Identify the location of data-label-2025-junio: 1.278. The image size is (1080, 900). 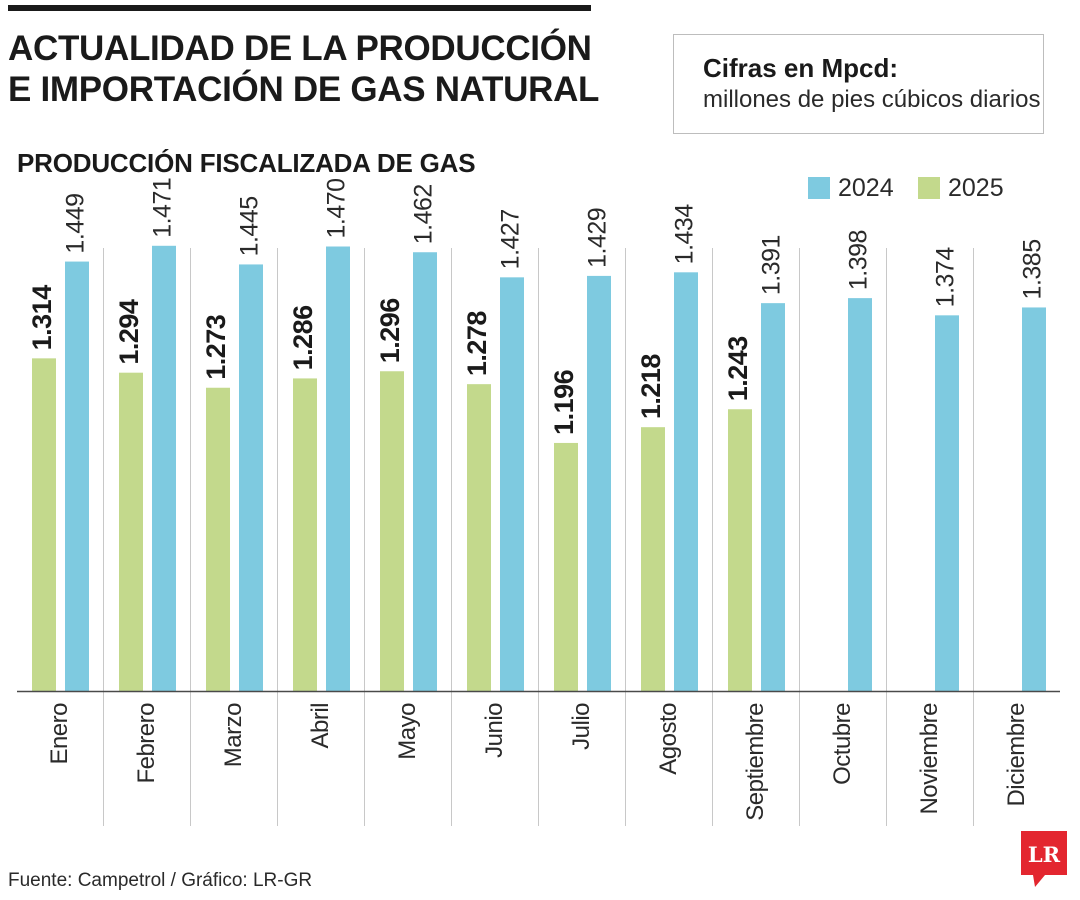
(477, 344).